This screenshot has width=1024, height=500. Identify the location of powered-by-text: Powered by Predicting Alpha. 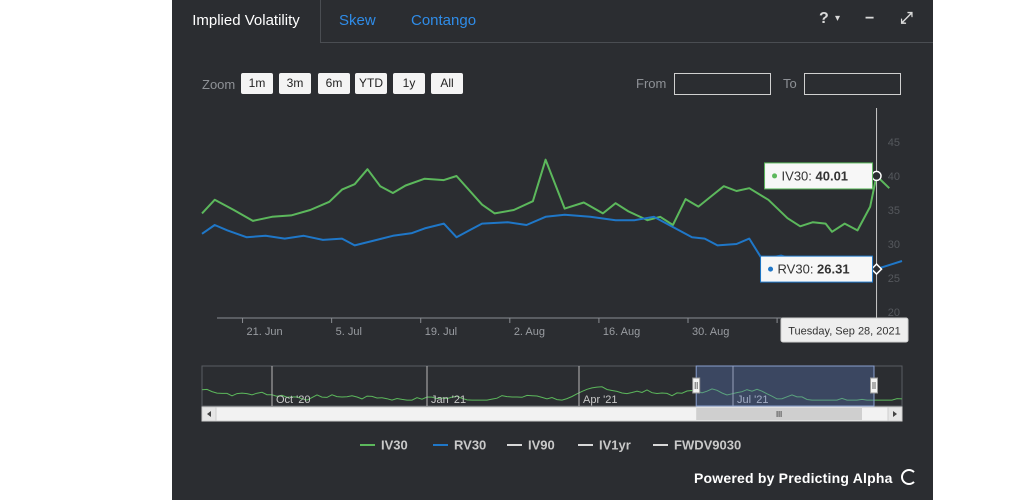
(805, 477).